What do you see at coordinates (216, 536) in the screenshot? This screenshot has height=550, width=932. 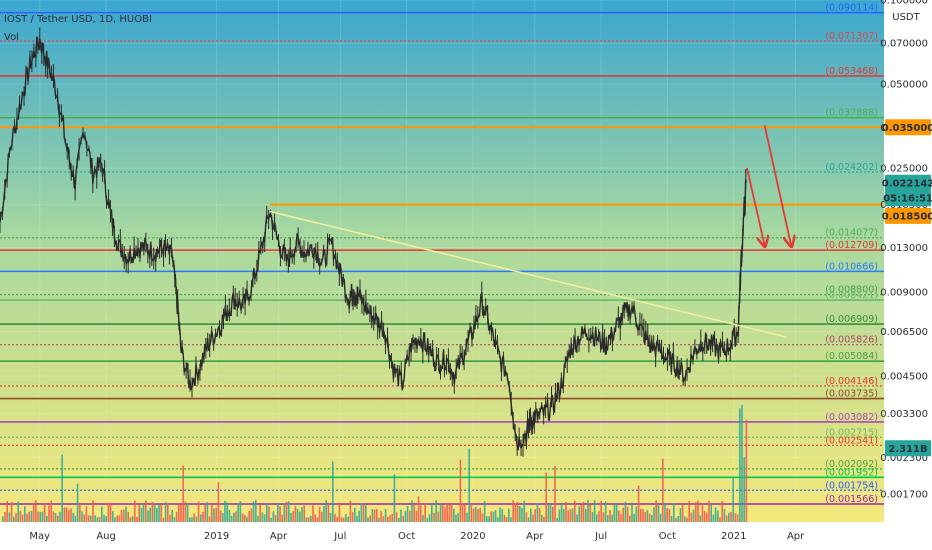 I see `time-tick-label: 2019` at bounding box center [216, 536].